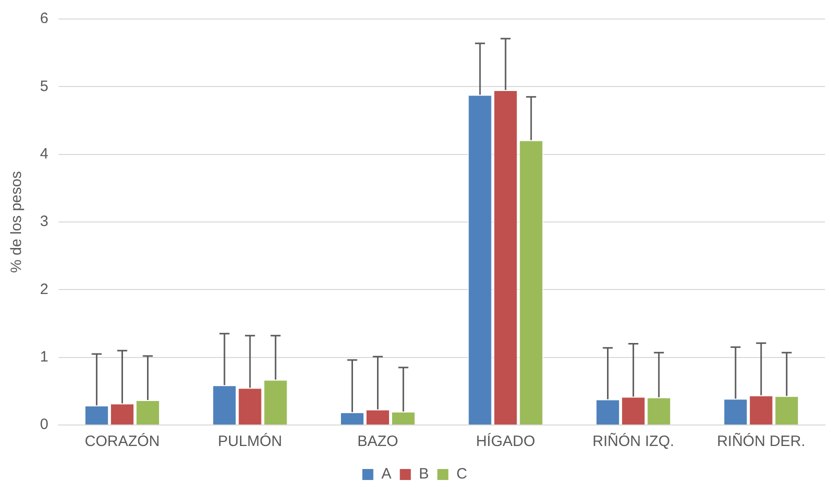 Image resolution: width=831 pixels, height=492 pixels. Describe the element at coordinates (250, 441) in the screenshot. I see `x-tick-label: PULMÓN` at that location.